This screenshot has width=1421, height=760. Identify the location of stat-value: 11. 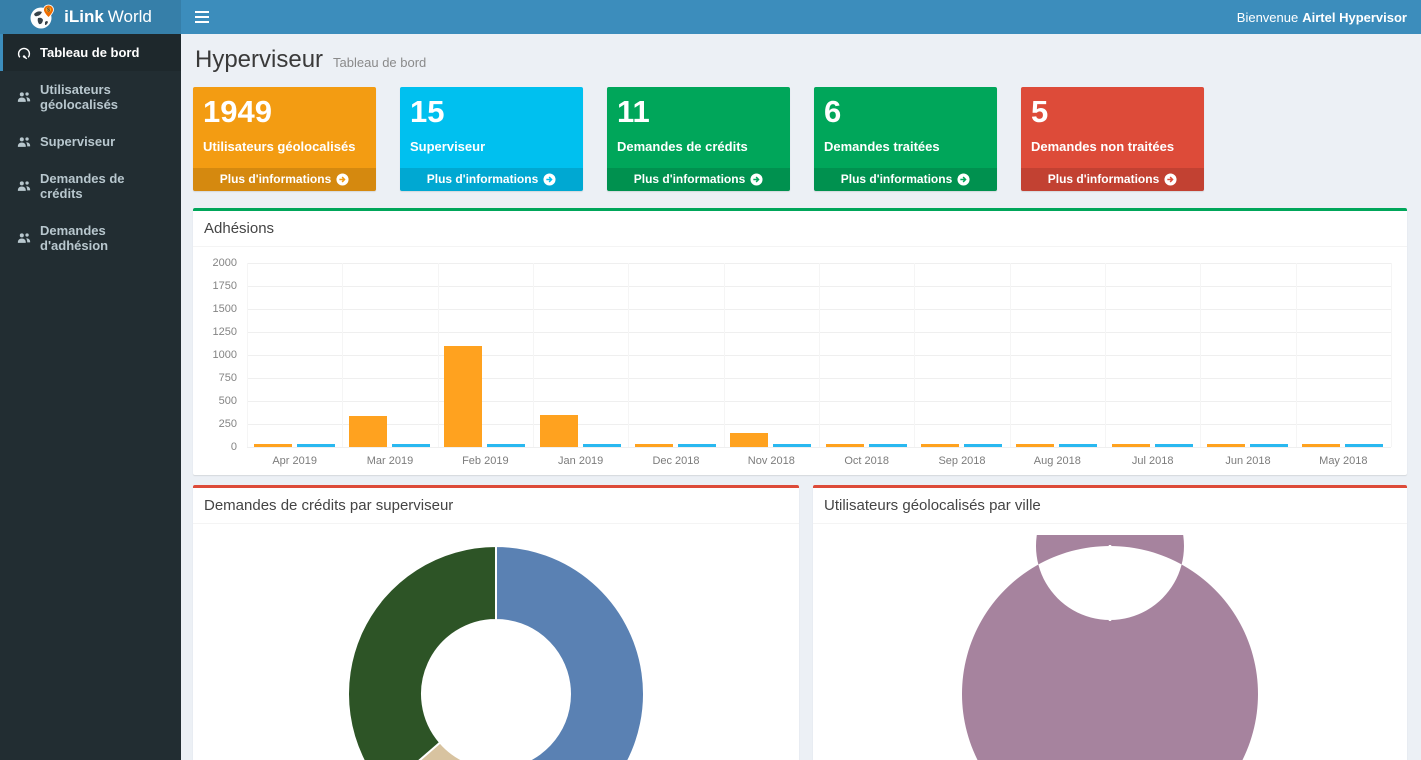
(633, 111).